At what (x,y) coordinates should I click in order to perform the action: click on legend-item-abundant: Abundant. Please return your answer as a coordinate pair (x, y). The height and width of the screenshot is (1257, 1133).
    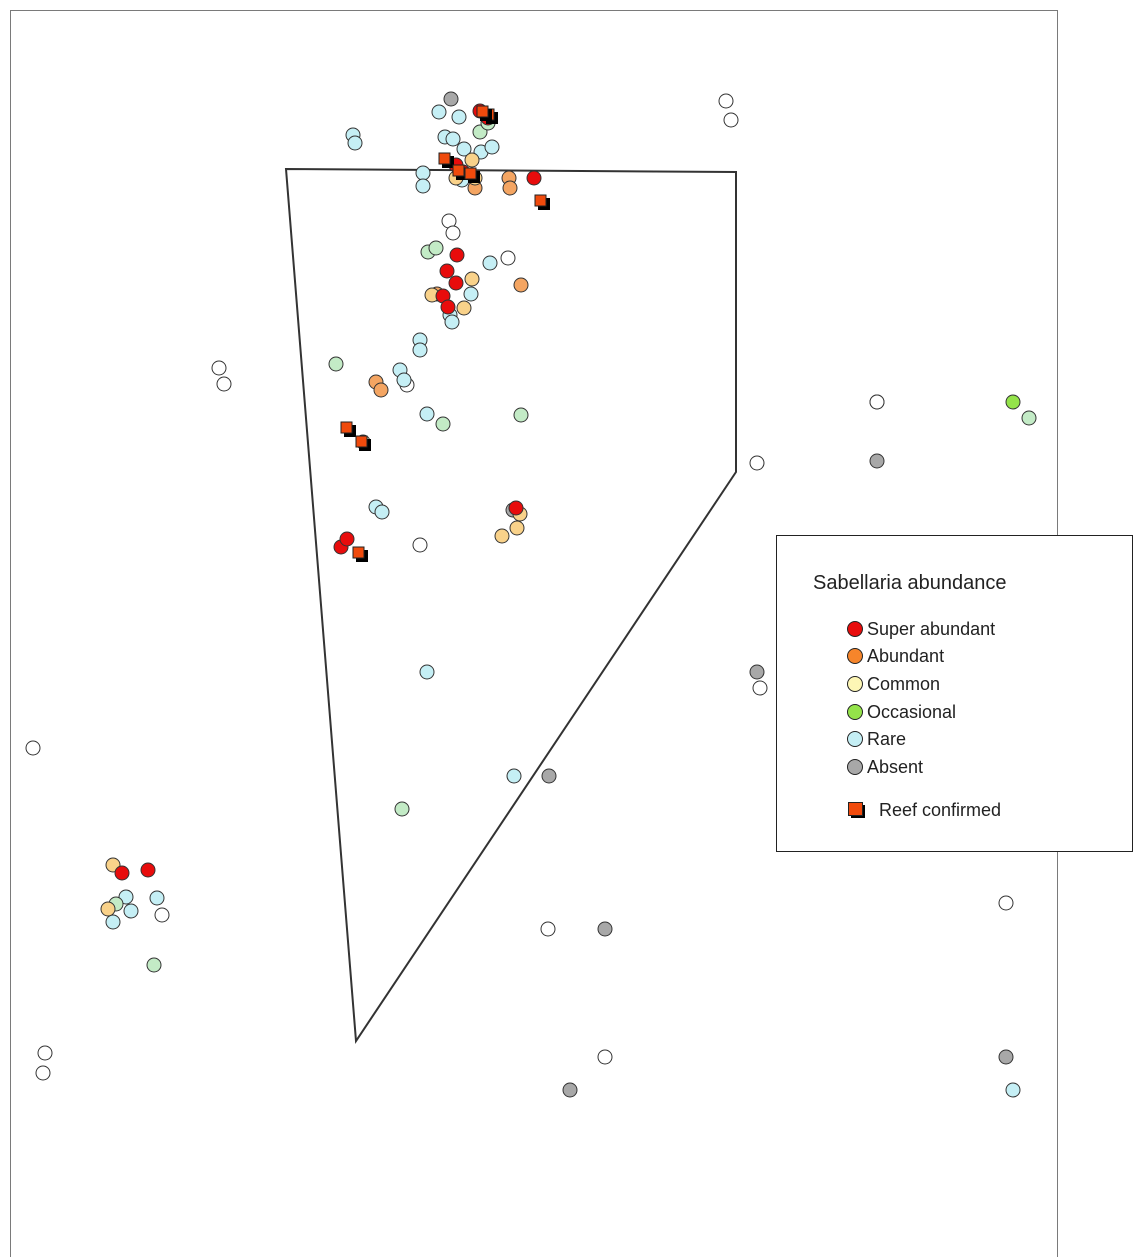
    Looking at the image, I should click on (895, 656).